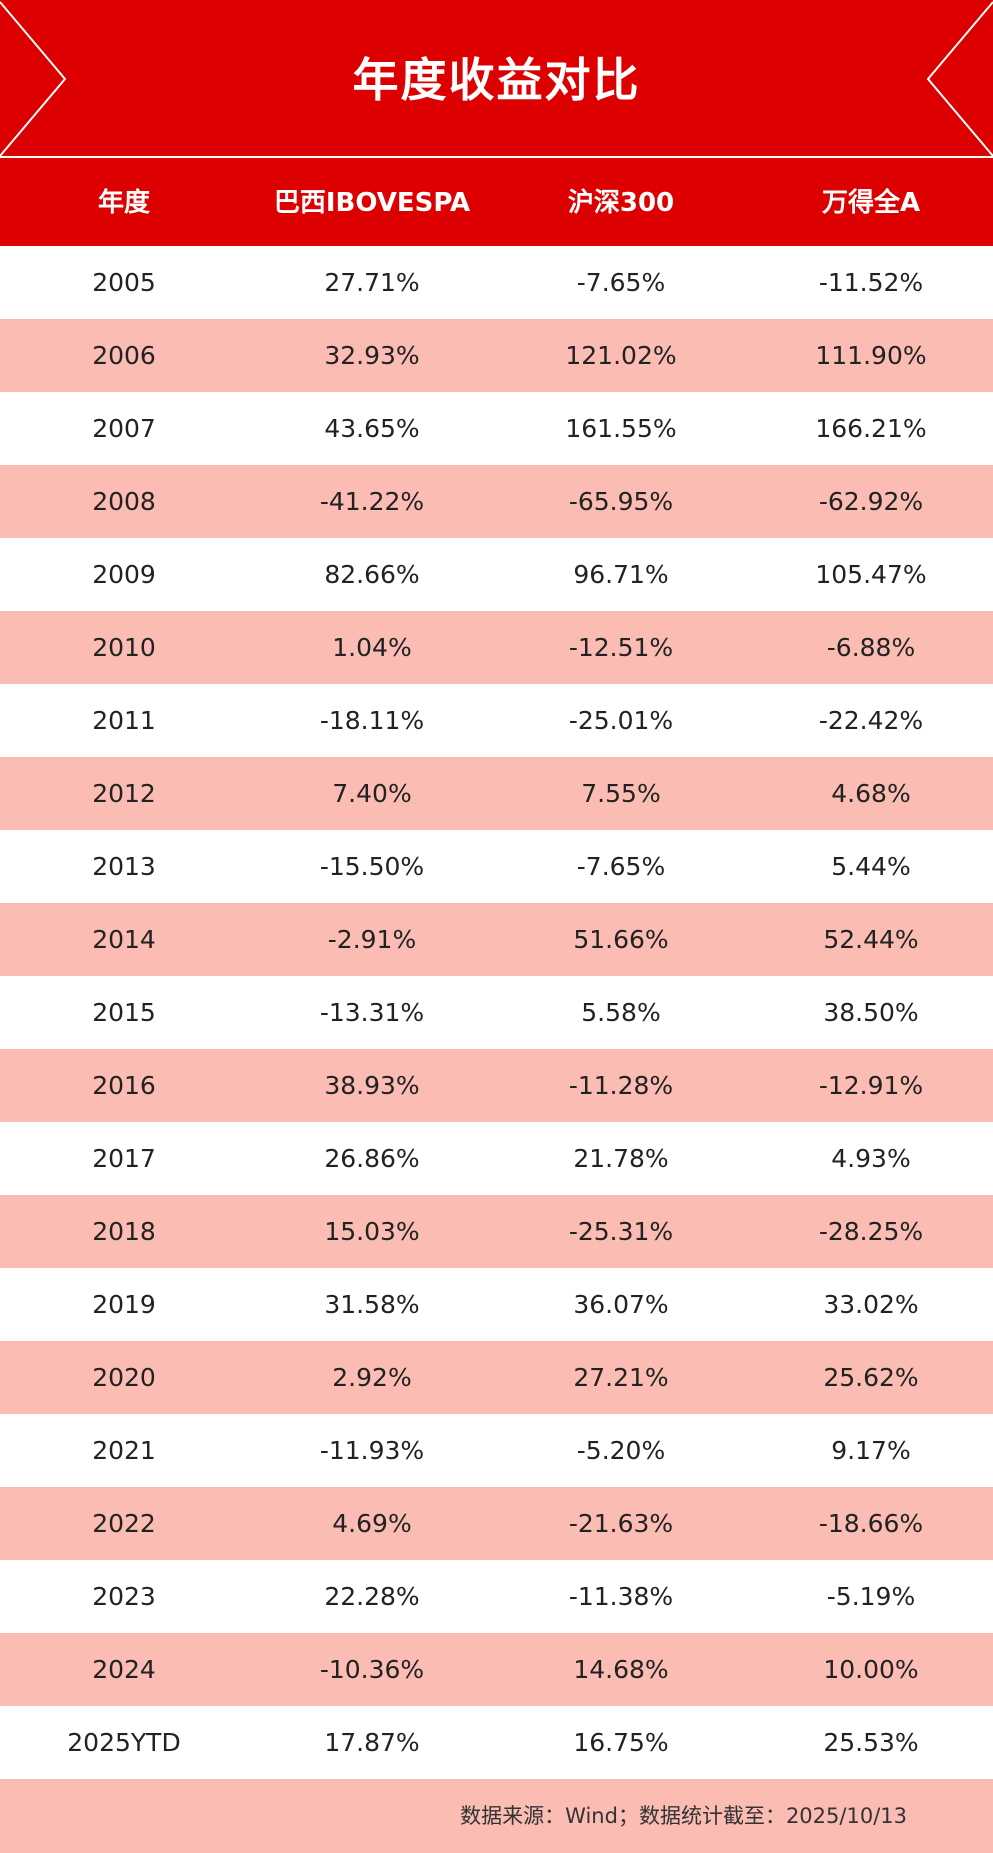 The width and height of the screenshot is (993, 1853). What do you see at coordinates (124, 1669) in the screenshot?
I see `year-cell: 2024` at bounding box center [124, 1669].